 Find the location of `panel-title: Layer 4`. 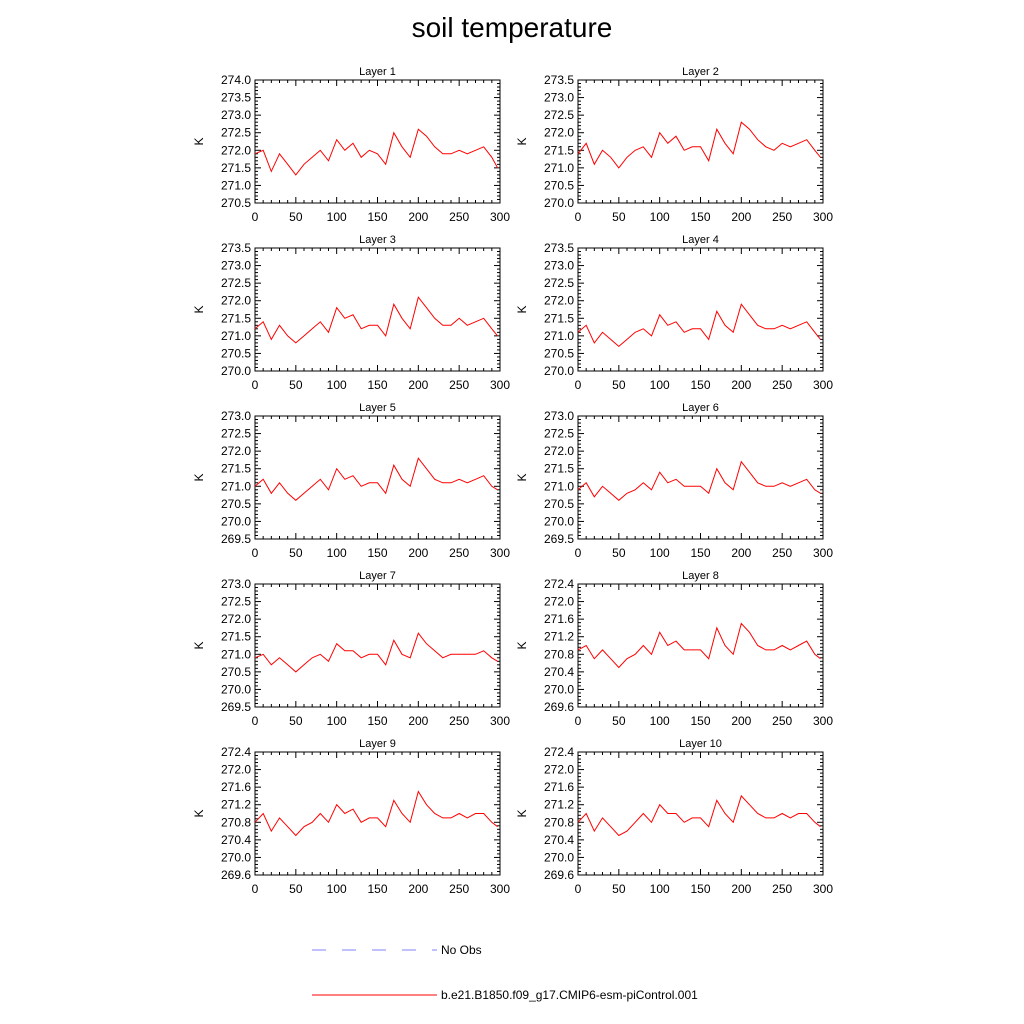

panel-title: Layer 4 is located at coordinates (700, 240).